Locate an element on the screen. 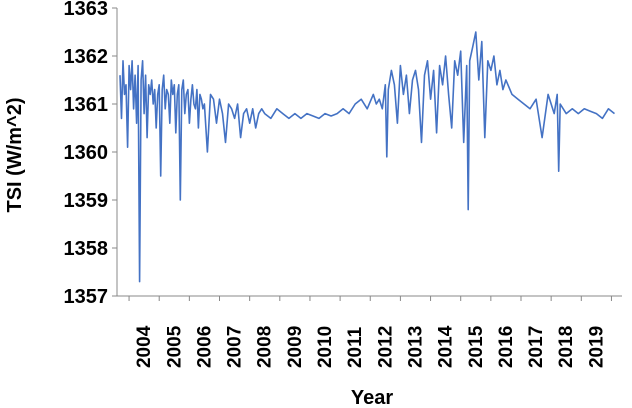 Image resolution: width=632 pixels, height=408 pixels. x-tick-label: 2007 is located at coordinates (235, 347).